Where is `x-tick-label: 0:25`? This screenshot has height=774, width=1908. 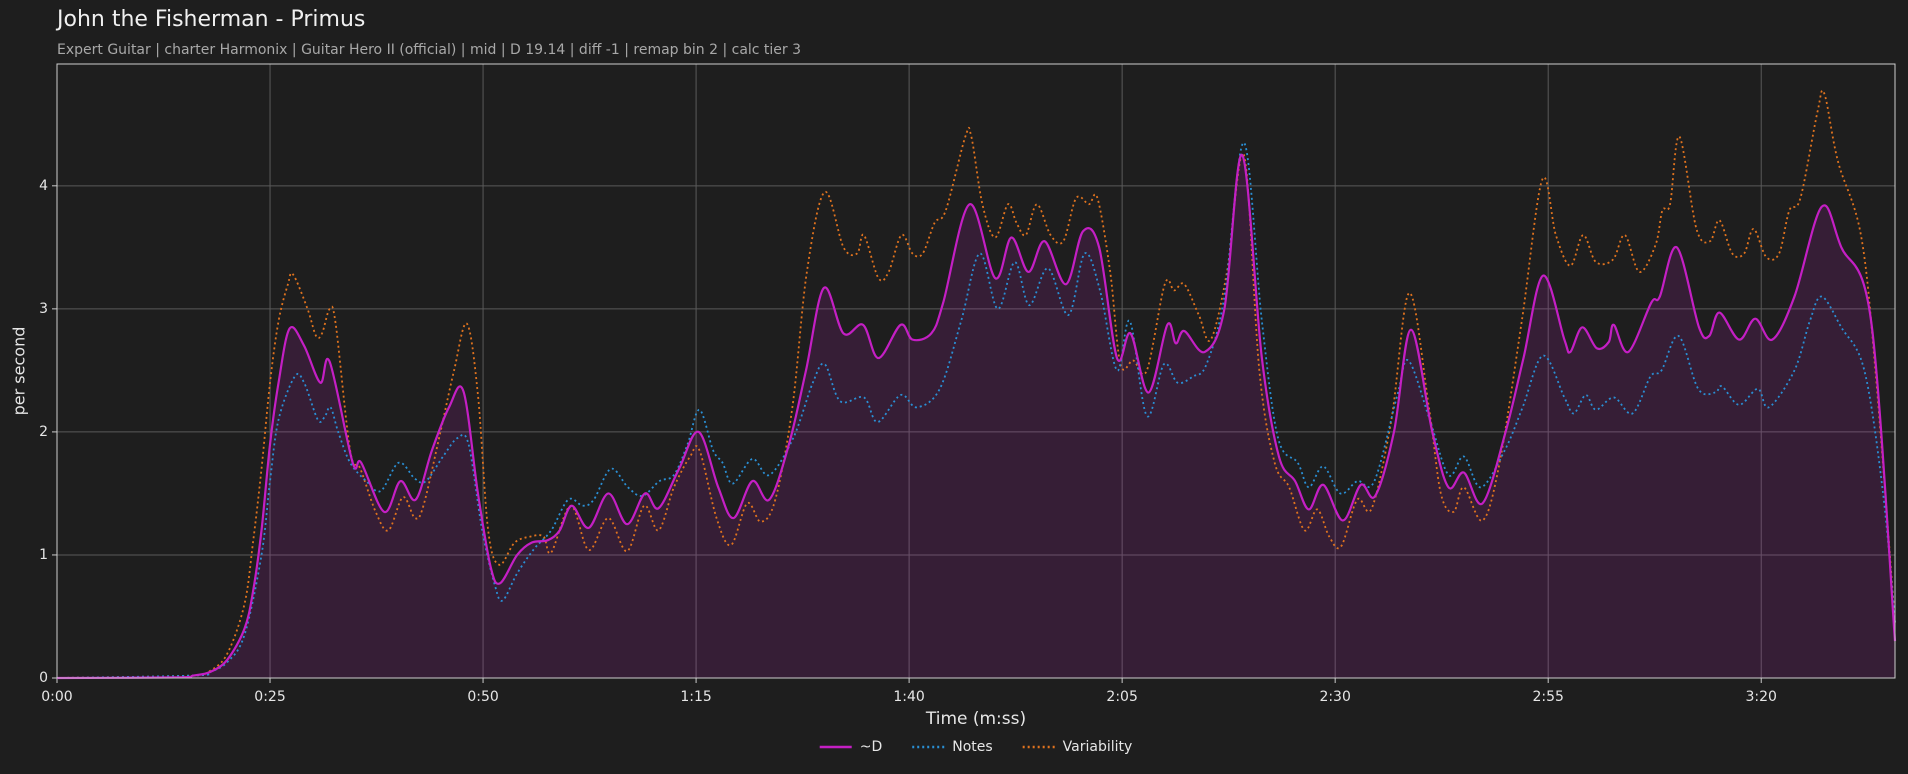 x-tick-label: 0:25 is located at coordinates (269, 697).